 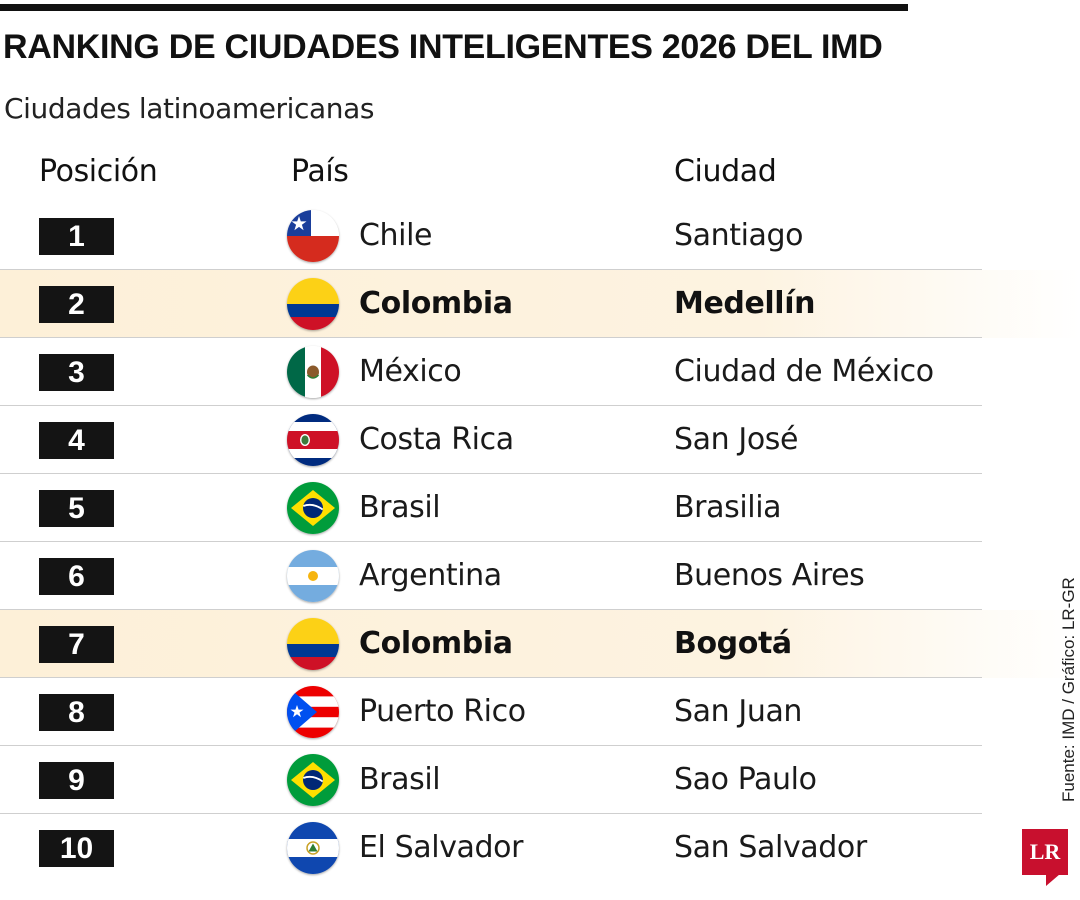 I want to click on table-row: 5 Brasil Brasilia, so click(x=540, y=508).